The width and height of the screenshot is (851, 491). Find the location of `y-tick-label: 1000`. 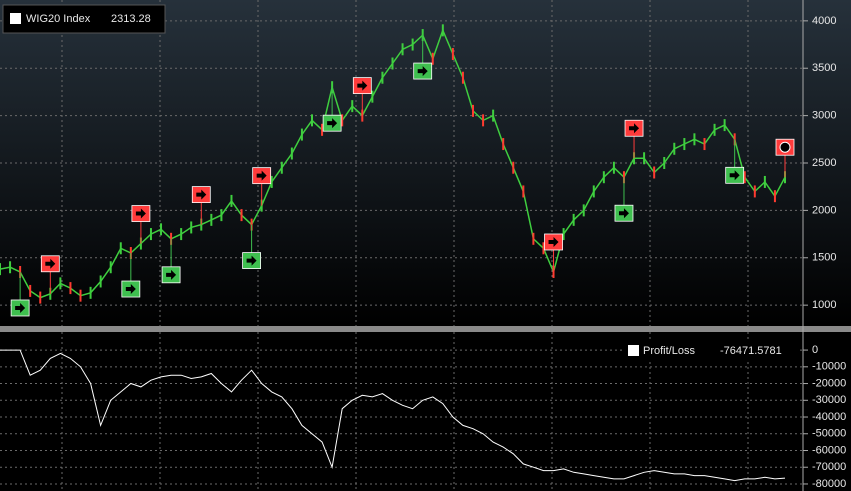

y-tick-label: 1000 is located at coordinates (824, 305).